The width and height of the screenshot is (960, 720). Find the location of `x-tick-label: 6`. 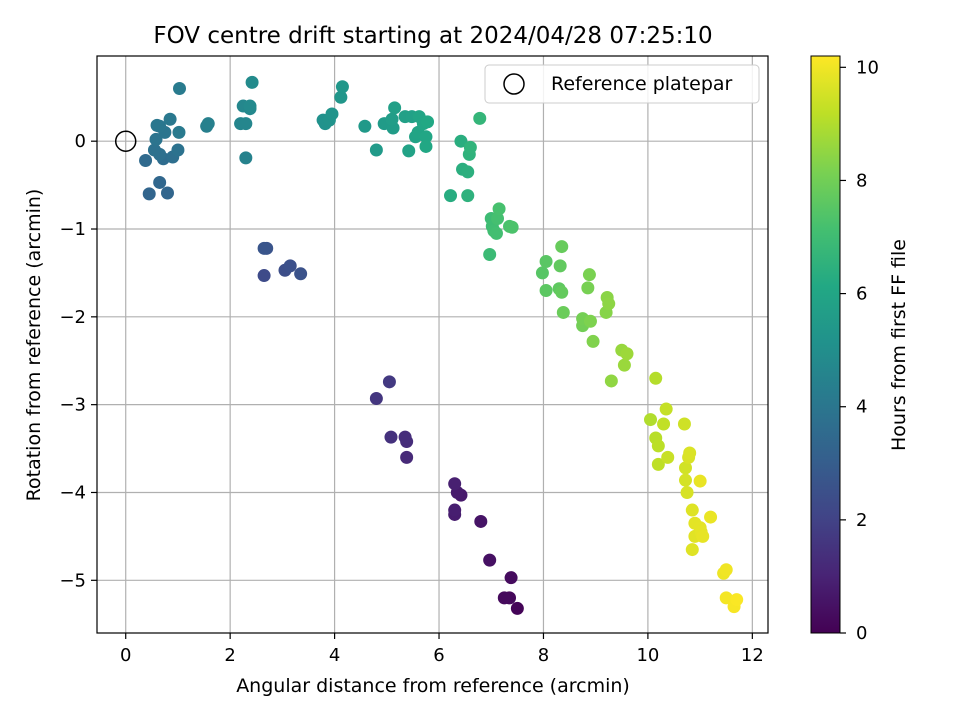

x-tick-label: 6 is located at coordinates (438, 655).